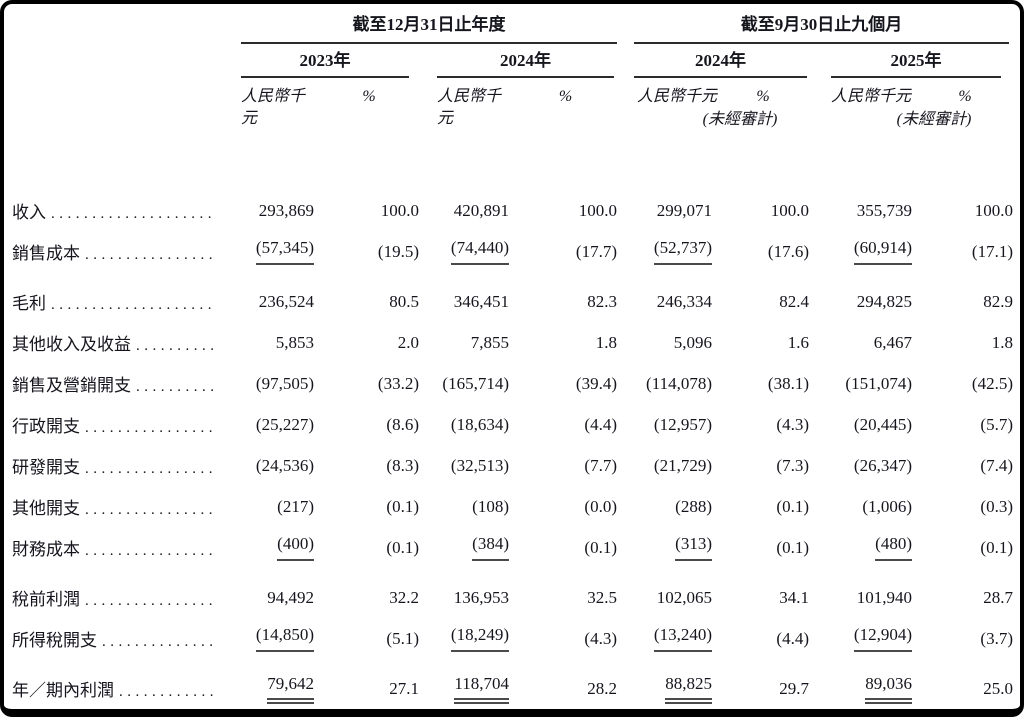 Image resolution: width=1024 pixels, height=717 pixels. Describe the element at coordinates (916, 64) in the screenshot. I see `year-2025-9m: 2025年` at that location.